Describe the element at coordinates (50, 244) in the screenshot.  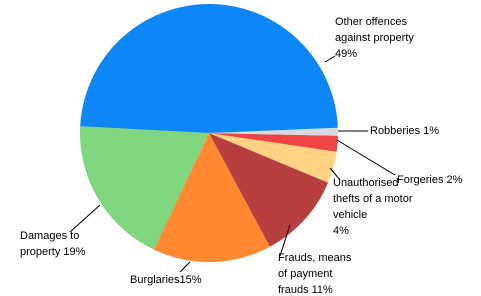
I see `category-label: Damages to property` at that location.